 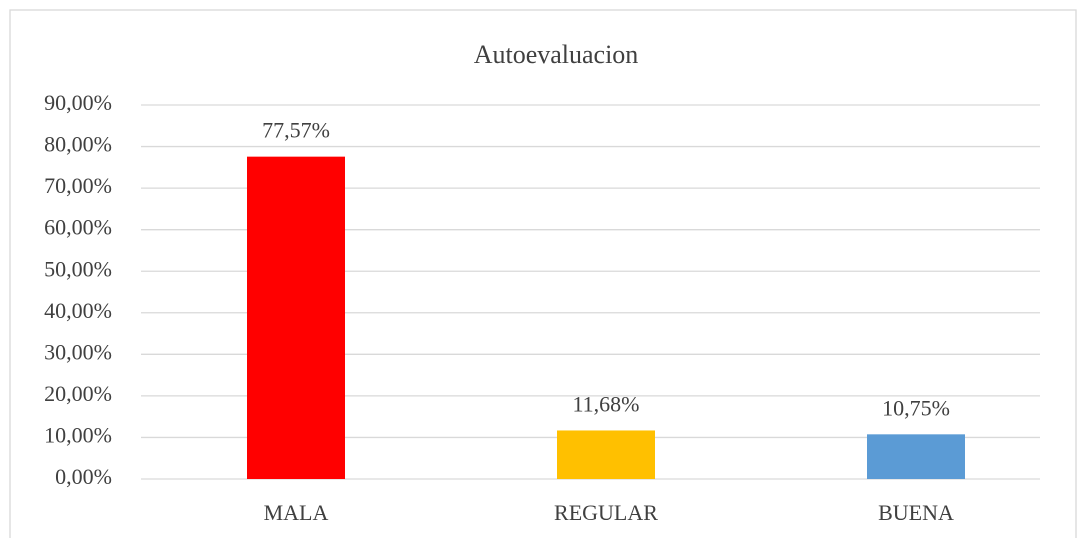 What do you see at coordinates (78, 310) in the screenshot?
I see `y-tick-label: 40,00%` at bounding box center [78, 310].